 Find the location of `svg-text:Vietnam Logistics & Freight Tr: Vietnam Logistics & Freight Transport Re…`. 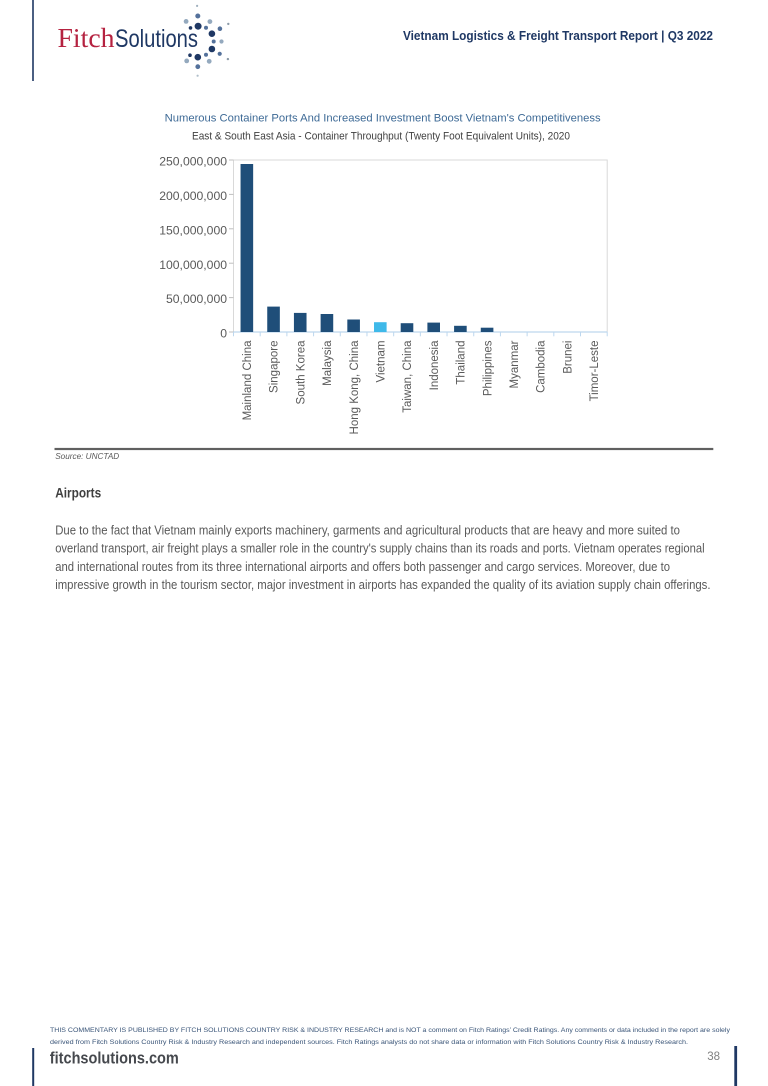

svg-text:Vietnam Logistics & Freight Tr: Vietnam Logistics & Freight Transport Re… is located at coordinates (558, 35).